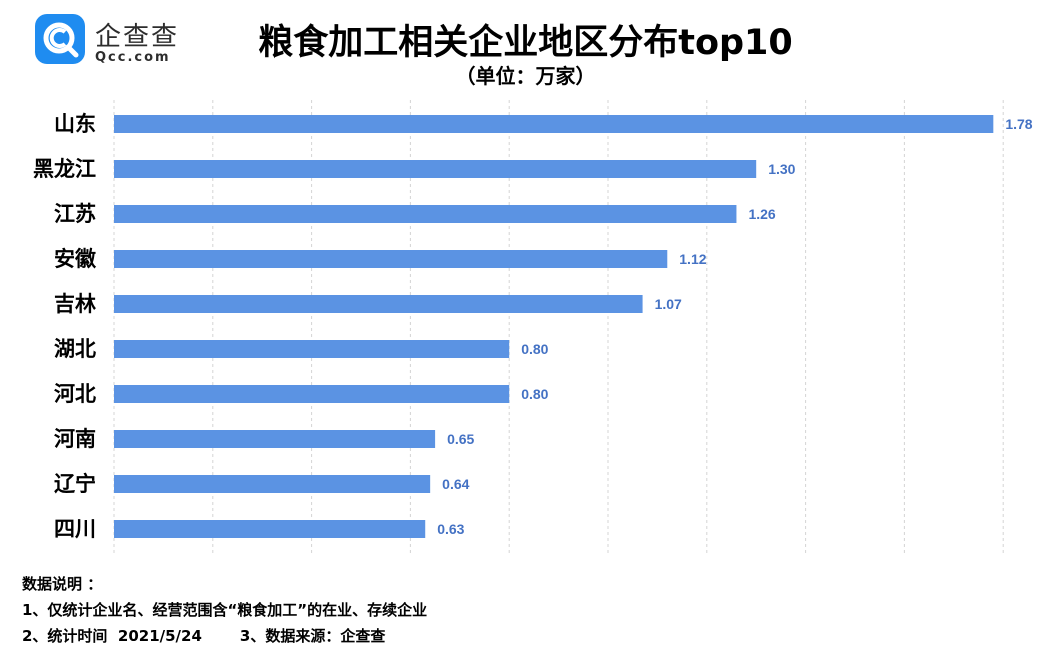 The image size is (1051, 650). I want to click on data-label: 0.64, so click(455, 484).